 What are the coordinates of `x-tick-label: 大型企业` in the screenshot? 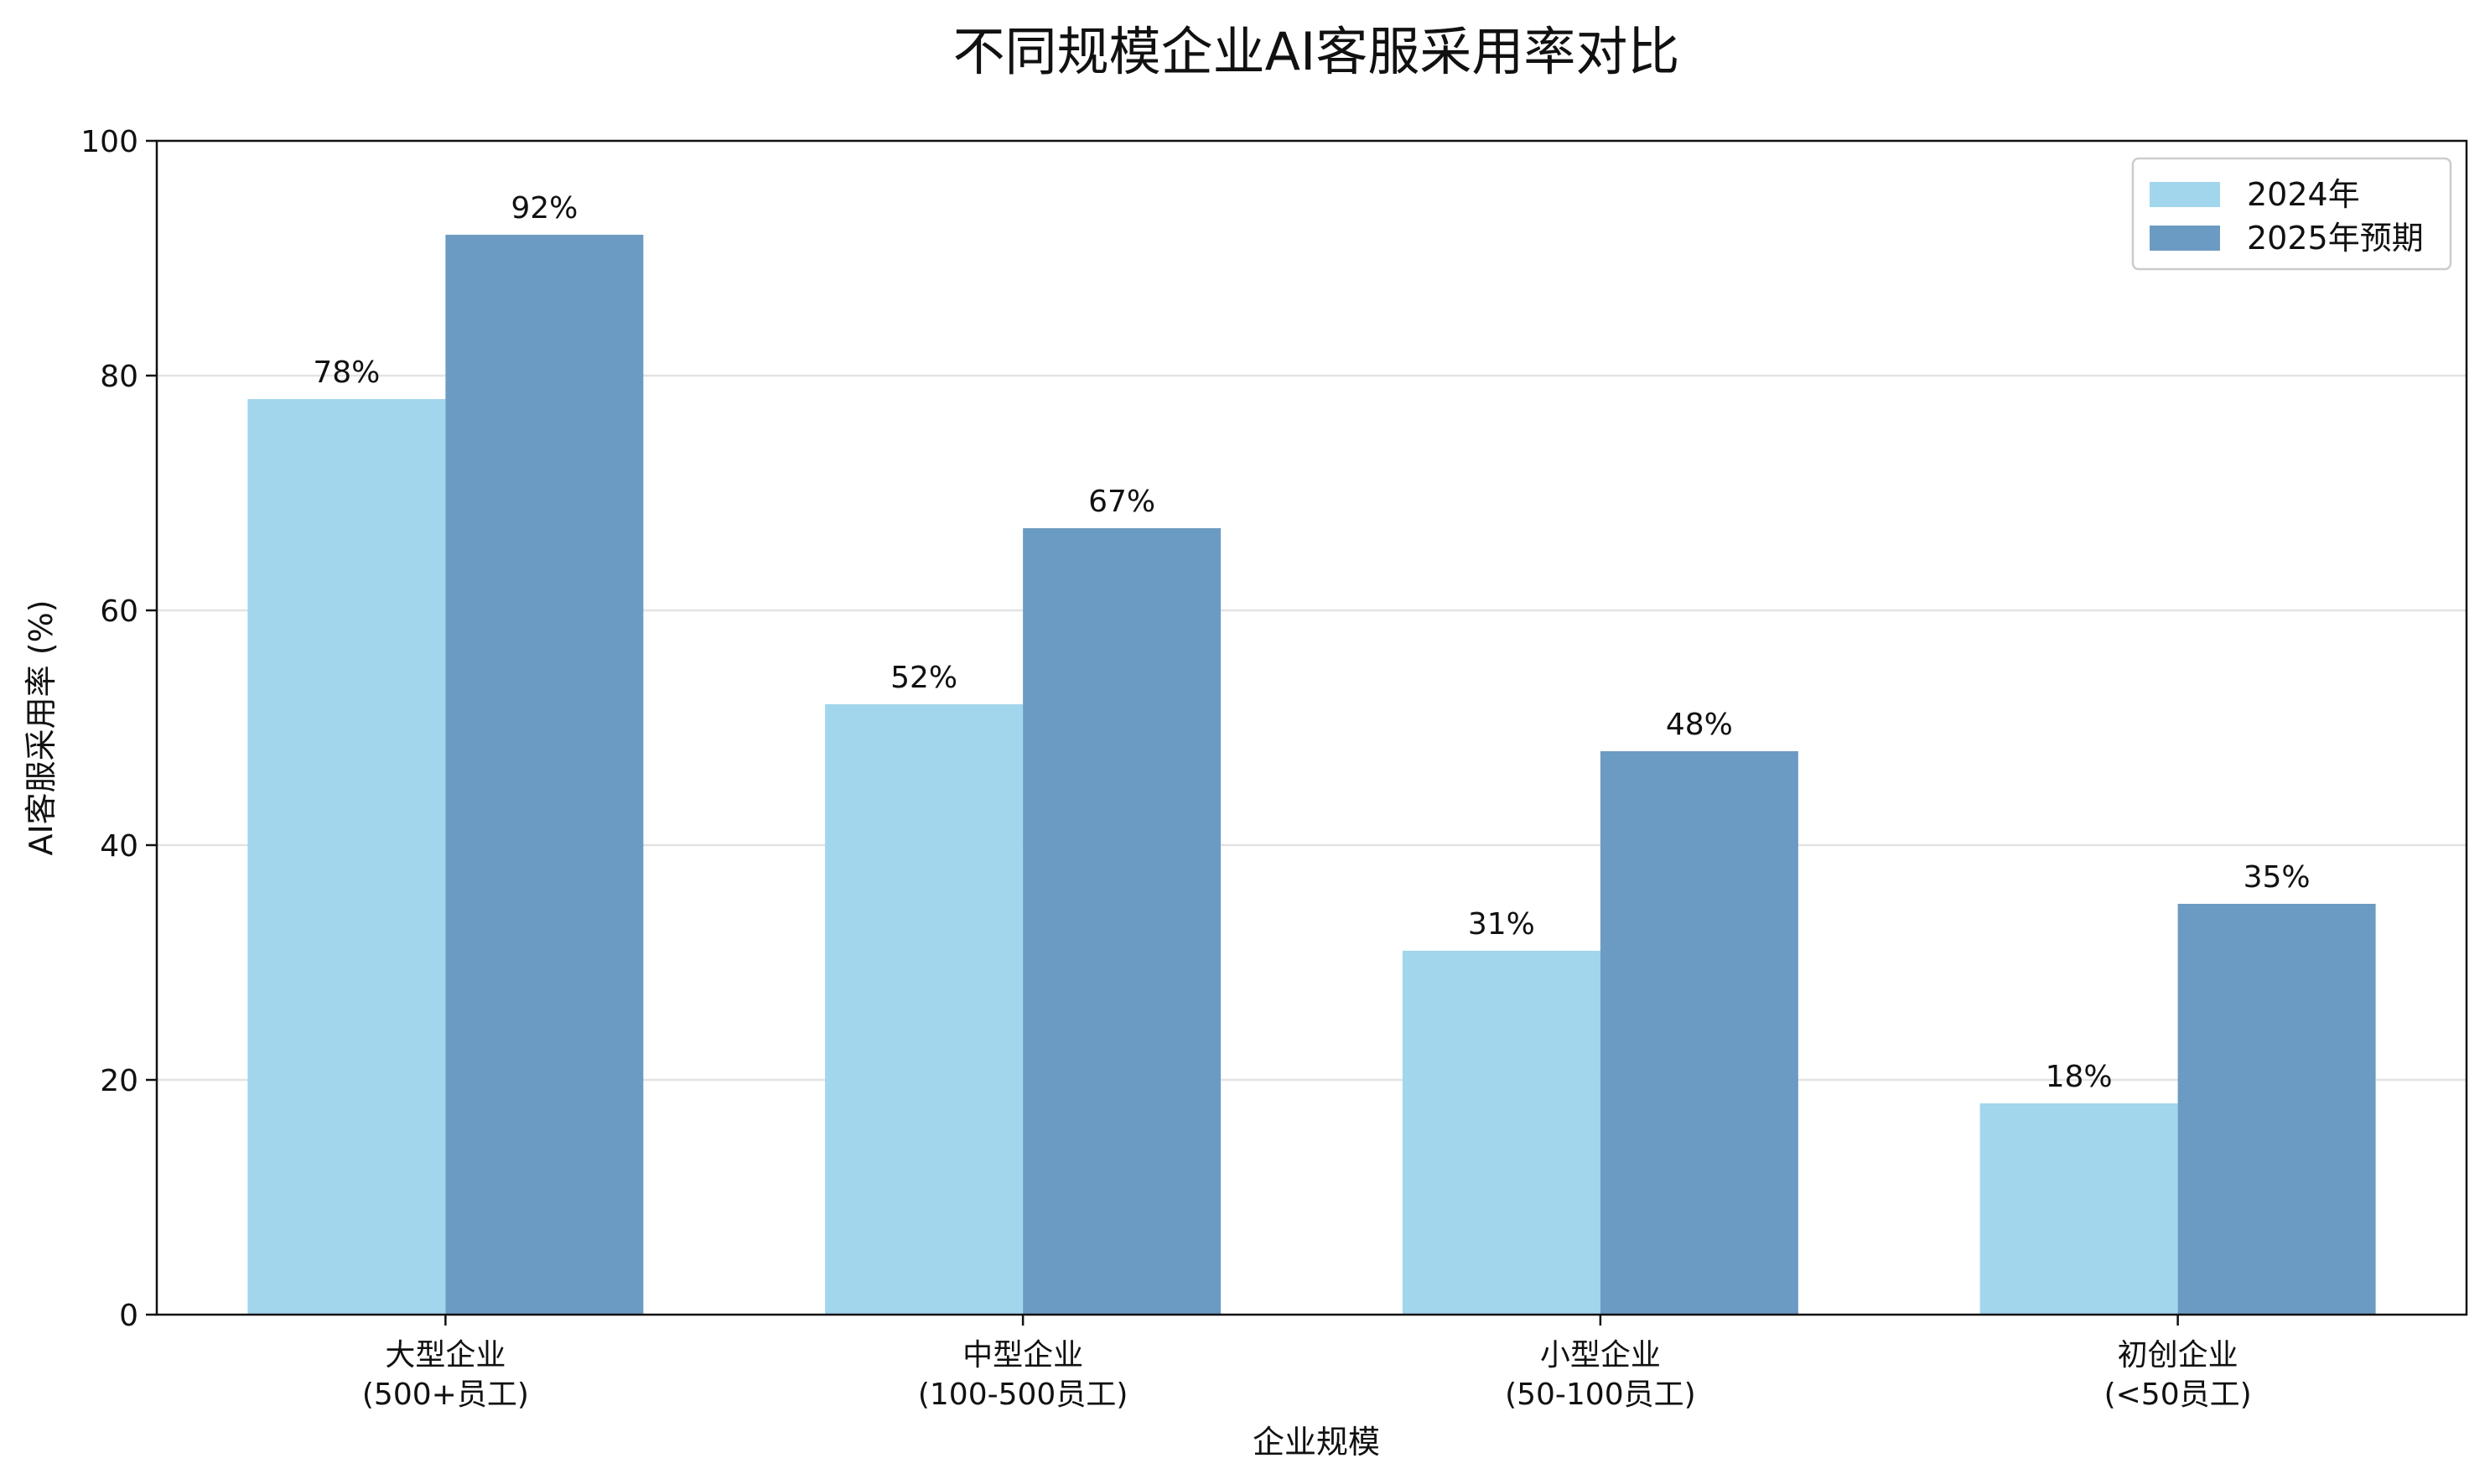 It's located at (445, 1355).